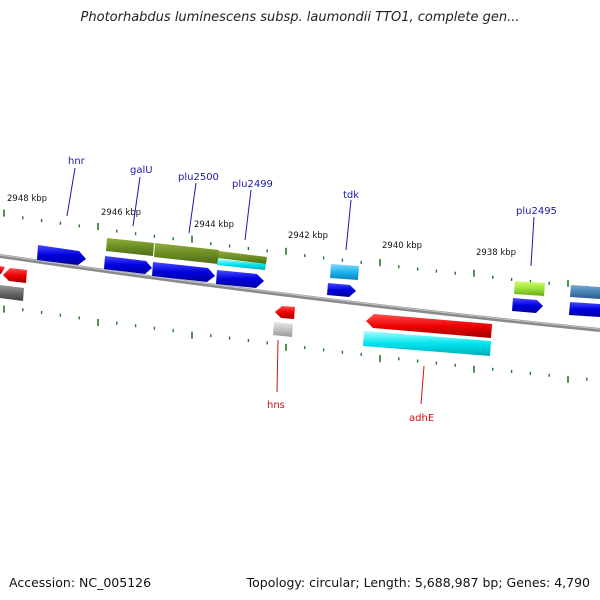 Image resolution: width=600 pixels, height=600 pixels. What do you see at coordinates (344, 272) in the screenshot?
I see `gene-feature-tdk` at bounding box center [344, 272].